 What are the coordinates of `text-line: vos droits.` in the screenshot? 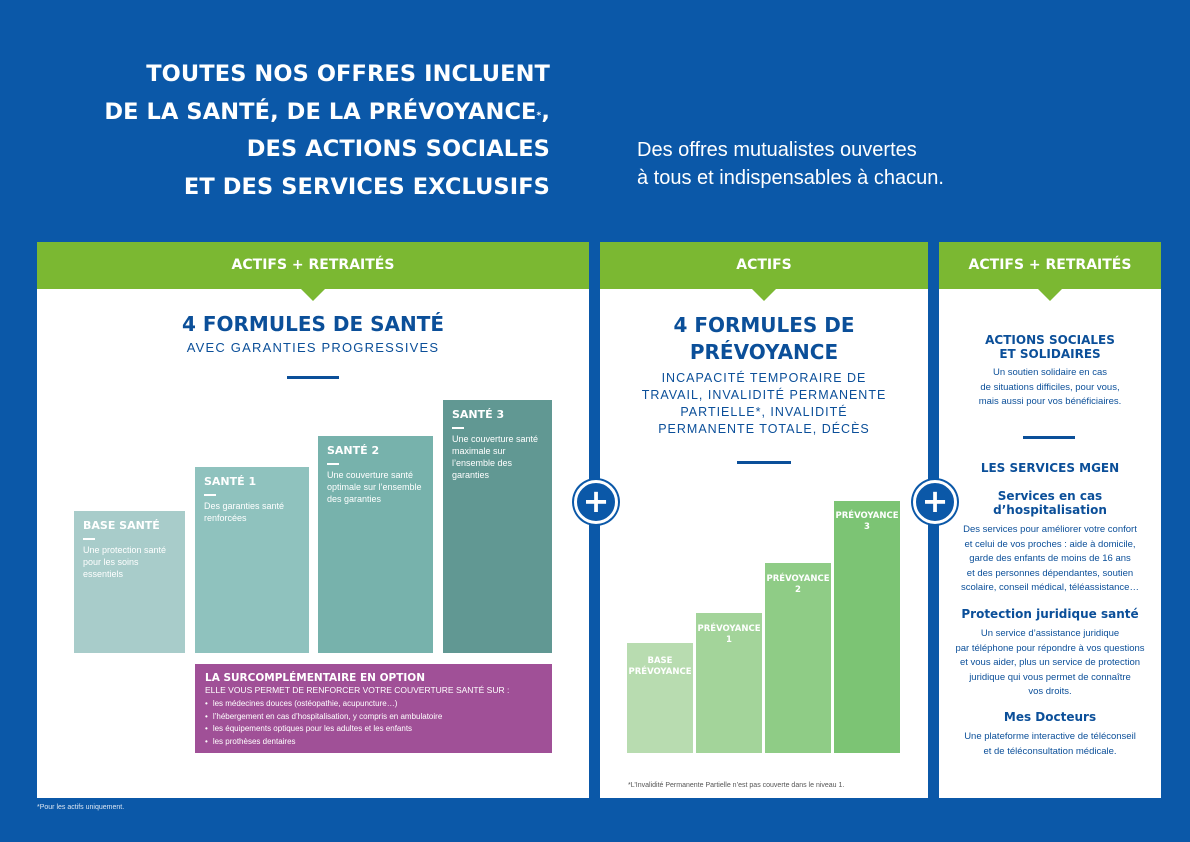 It's located at (1050, 691).